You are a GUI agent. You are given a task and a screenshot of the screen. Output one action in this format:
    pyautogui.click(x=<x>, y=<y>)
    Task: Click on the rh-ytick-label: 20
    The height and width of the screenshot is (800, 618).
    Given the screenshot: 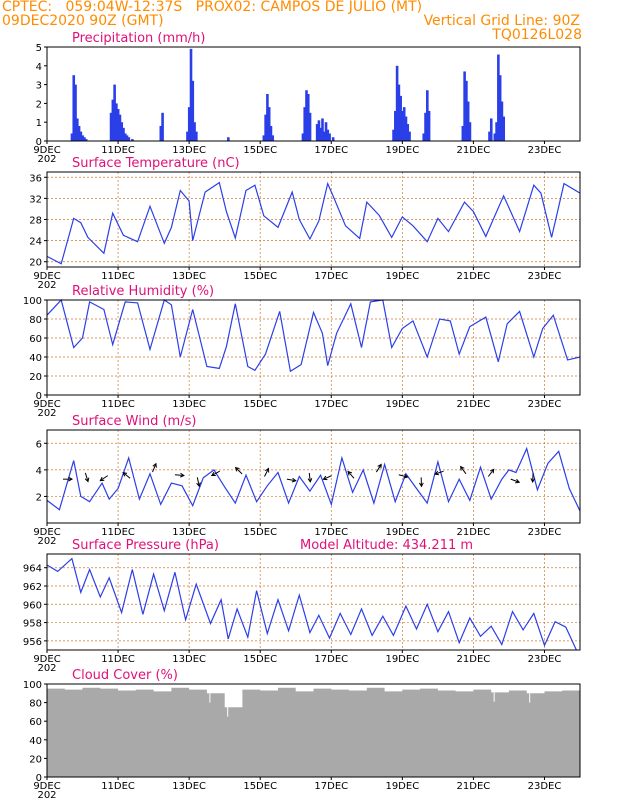 What is the action you would take?
    pyautogui.click(x=35, y=377)
    